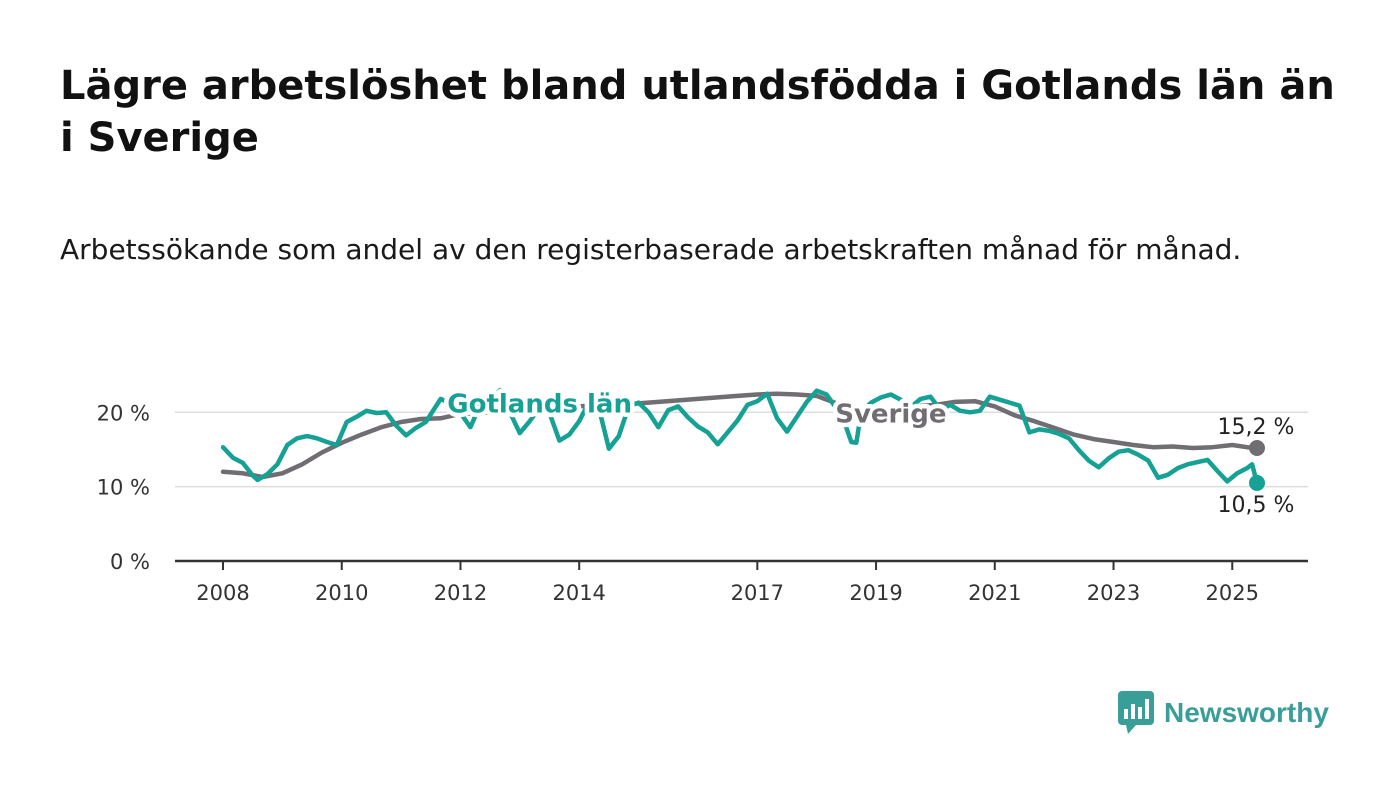 The image size is (1400, 794). What do you see at coordinates (460, 593) in the screenshot?
I see `x-tick-label: 2012` at bounding box center [460, 593].